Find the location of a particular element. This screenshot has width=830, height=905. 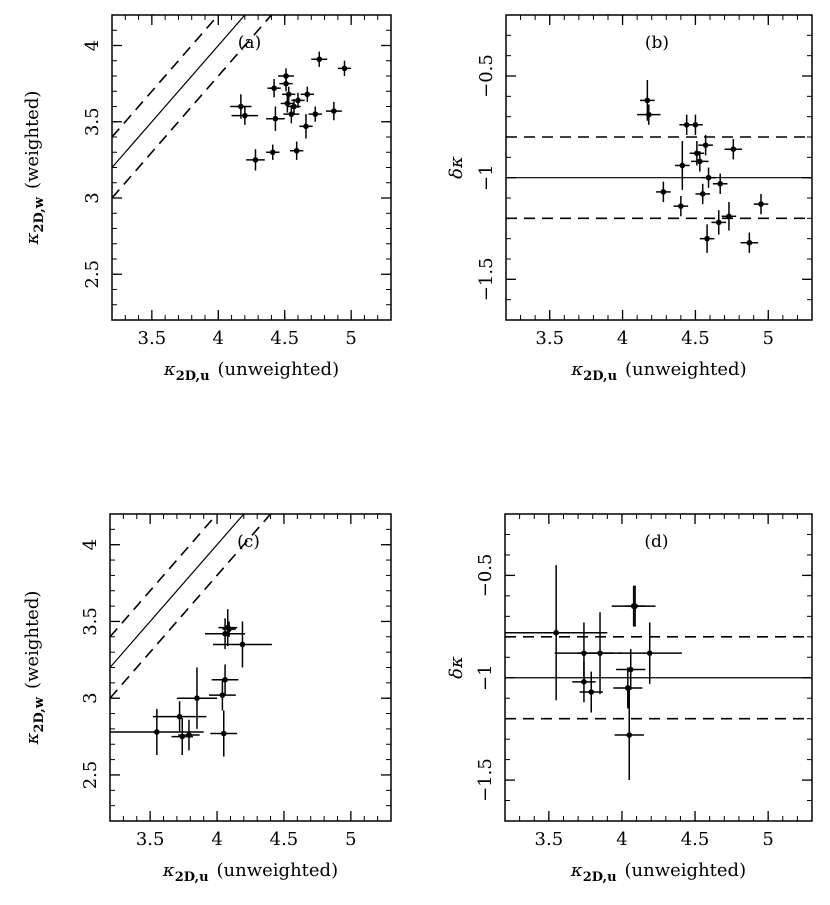

chart-b-ylabel: δκ is located at coordinates (456, 167).